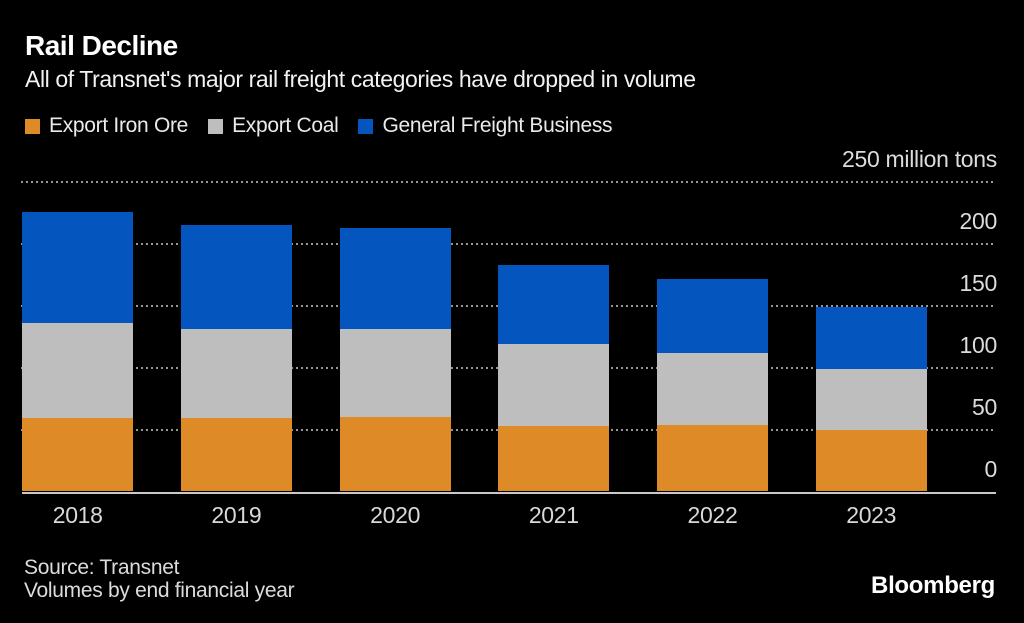 The image size is (1024, 623). I want to click on bar-2019, so click(236, 358).